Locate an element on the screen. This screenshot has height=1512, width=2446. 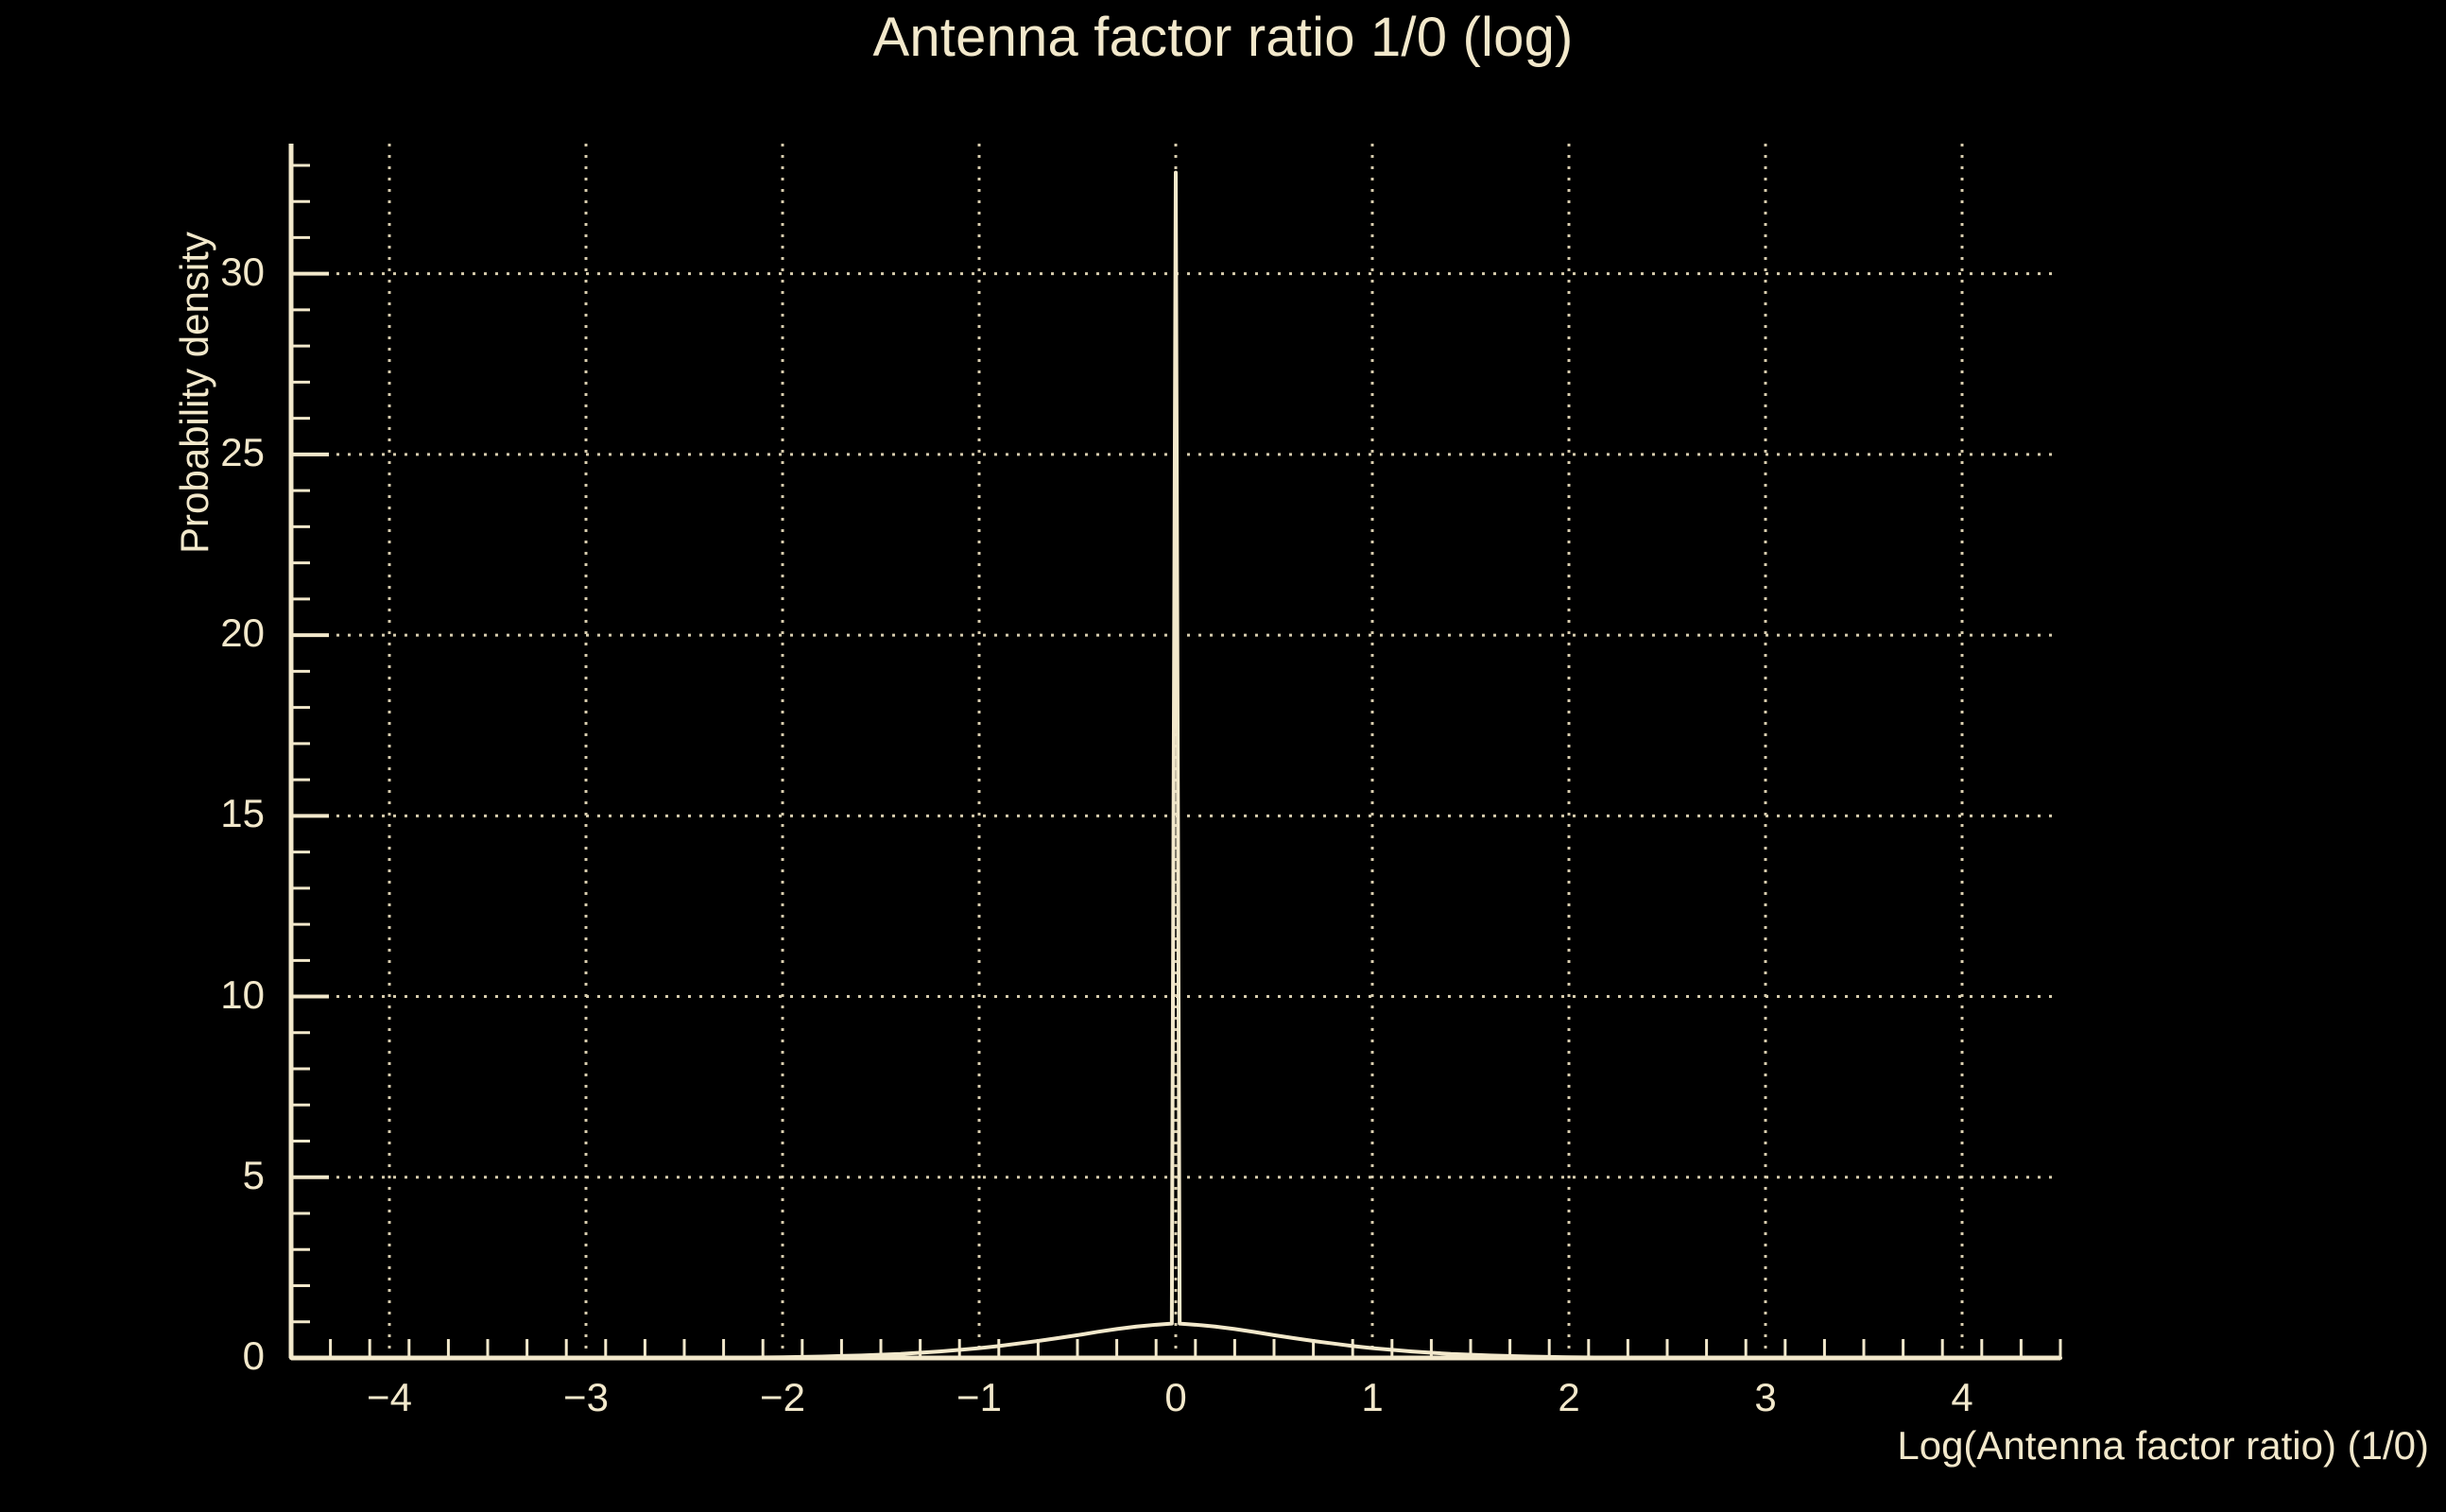
x-tick-label: 2 is located at coordinates (1569, 1397).